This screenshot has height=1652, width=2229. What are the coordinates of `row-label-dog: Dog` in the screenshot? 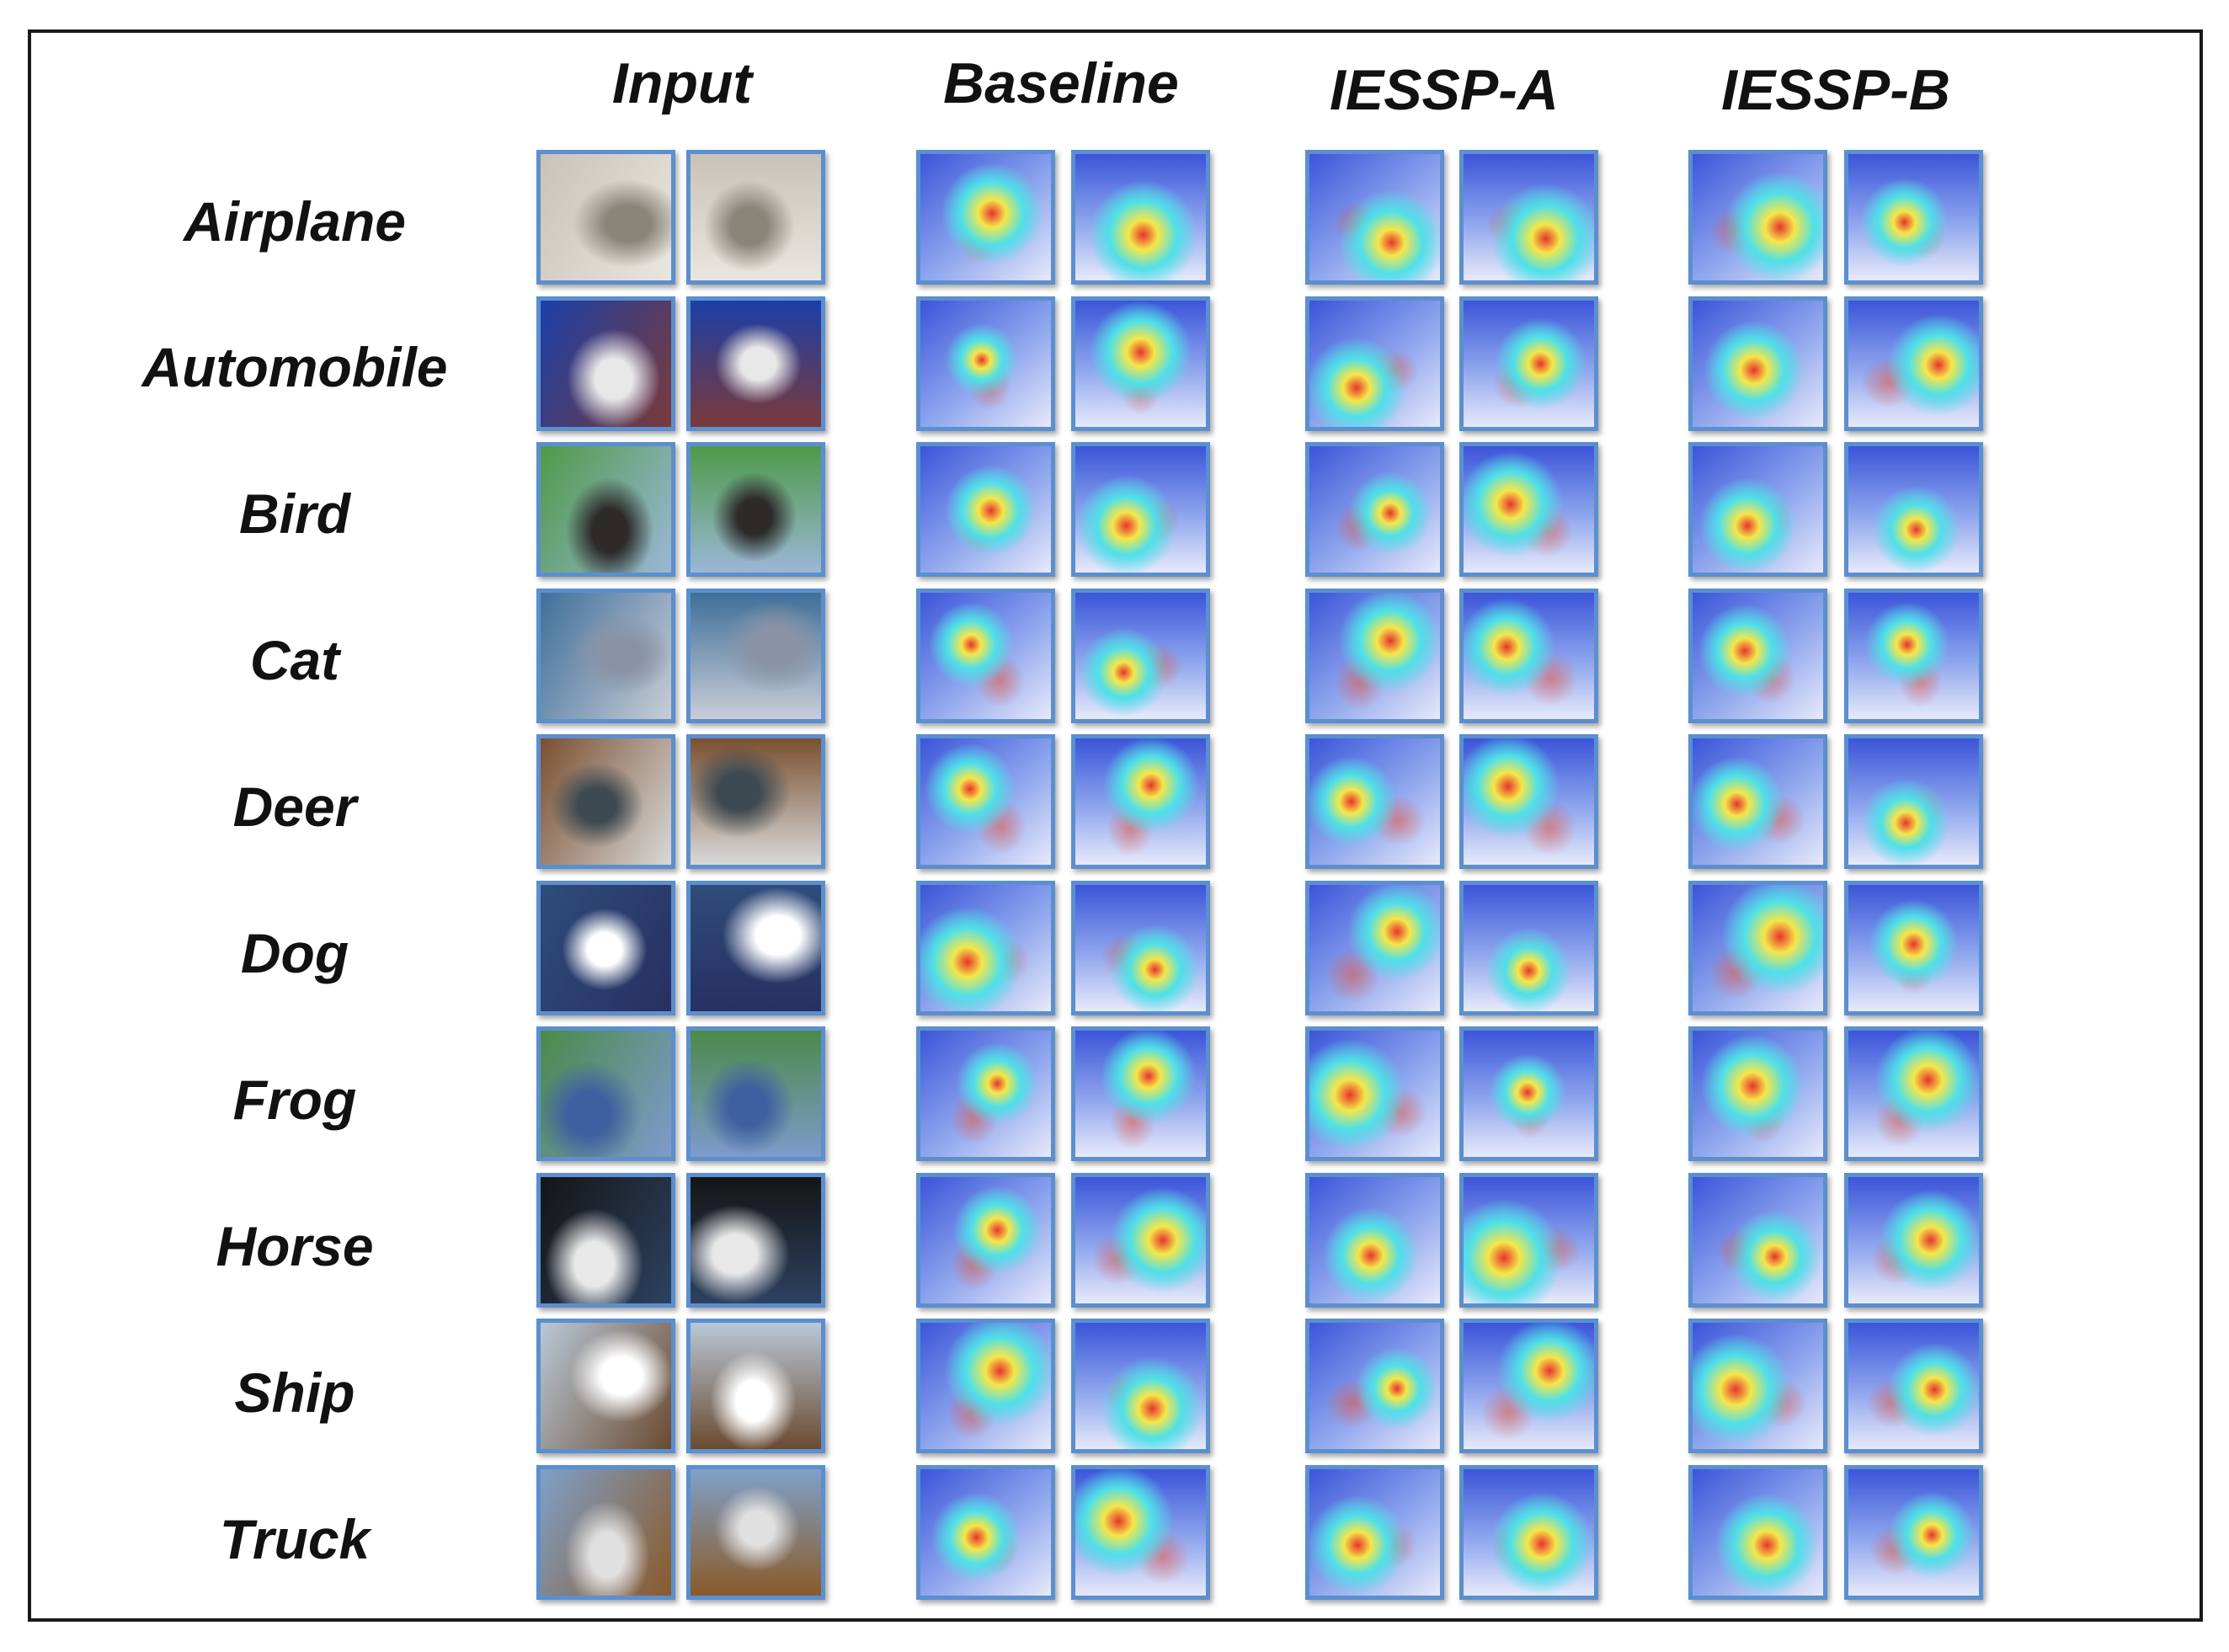 It's located at (294, 953).